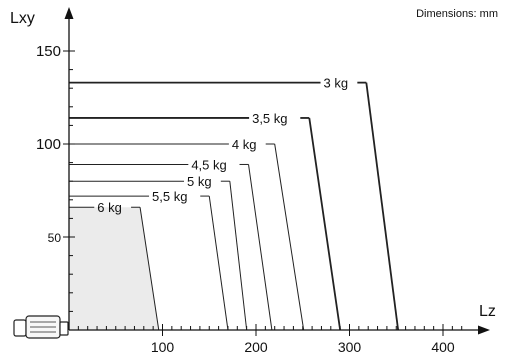 Image resolution: width=505 pixels, height=353 pixels. What do you see at coordinates (41, 327) in the screenshot?
I see `gripper-icon` at bounding box center [41, 327].